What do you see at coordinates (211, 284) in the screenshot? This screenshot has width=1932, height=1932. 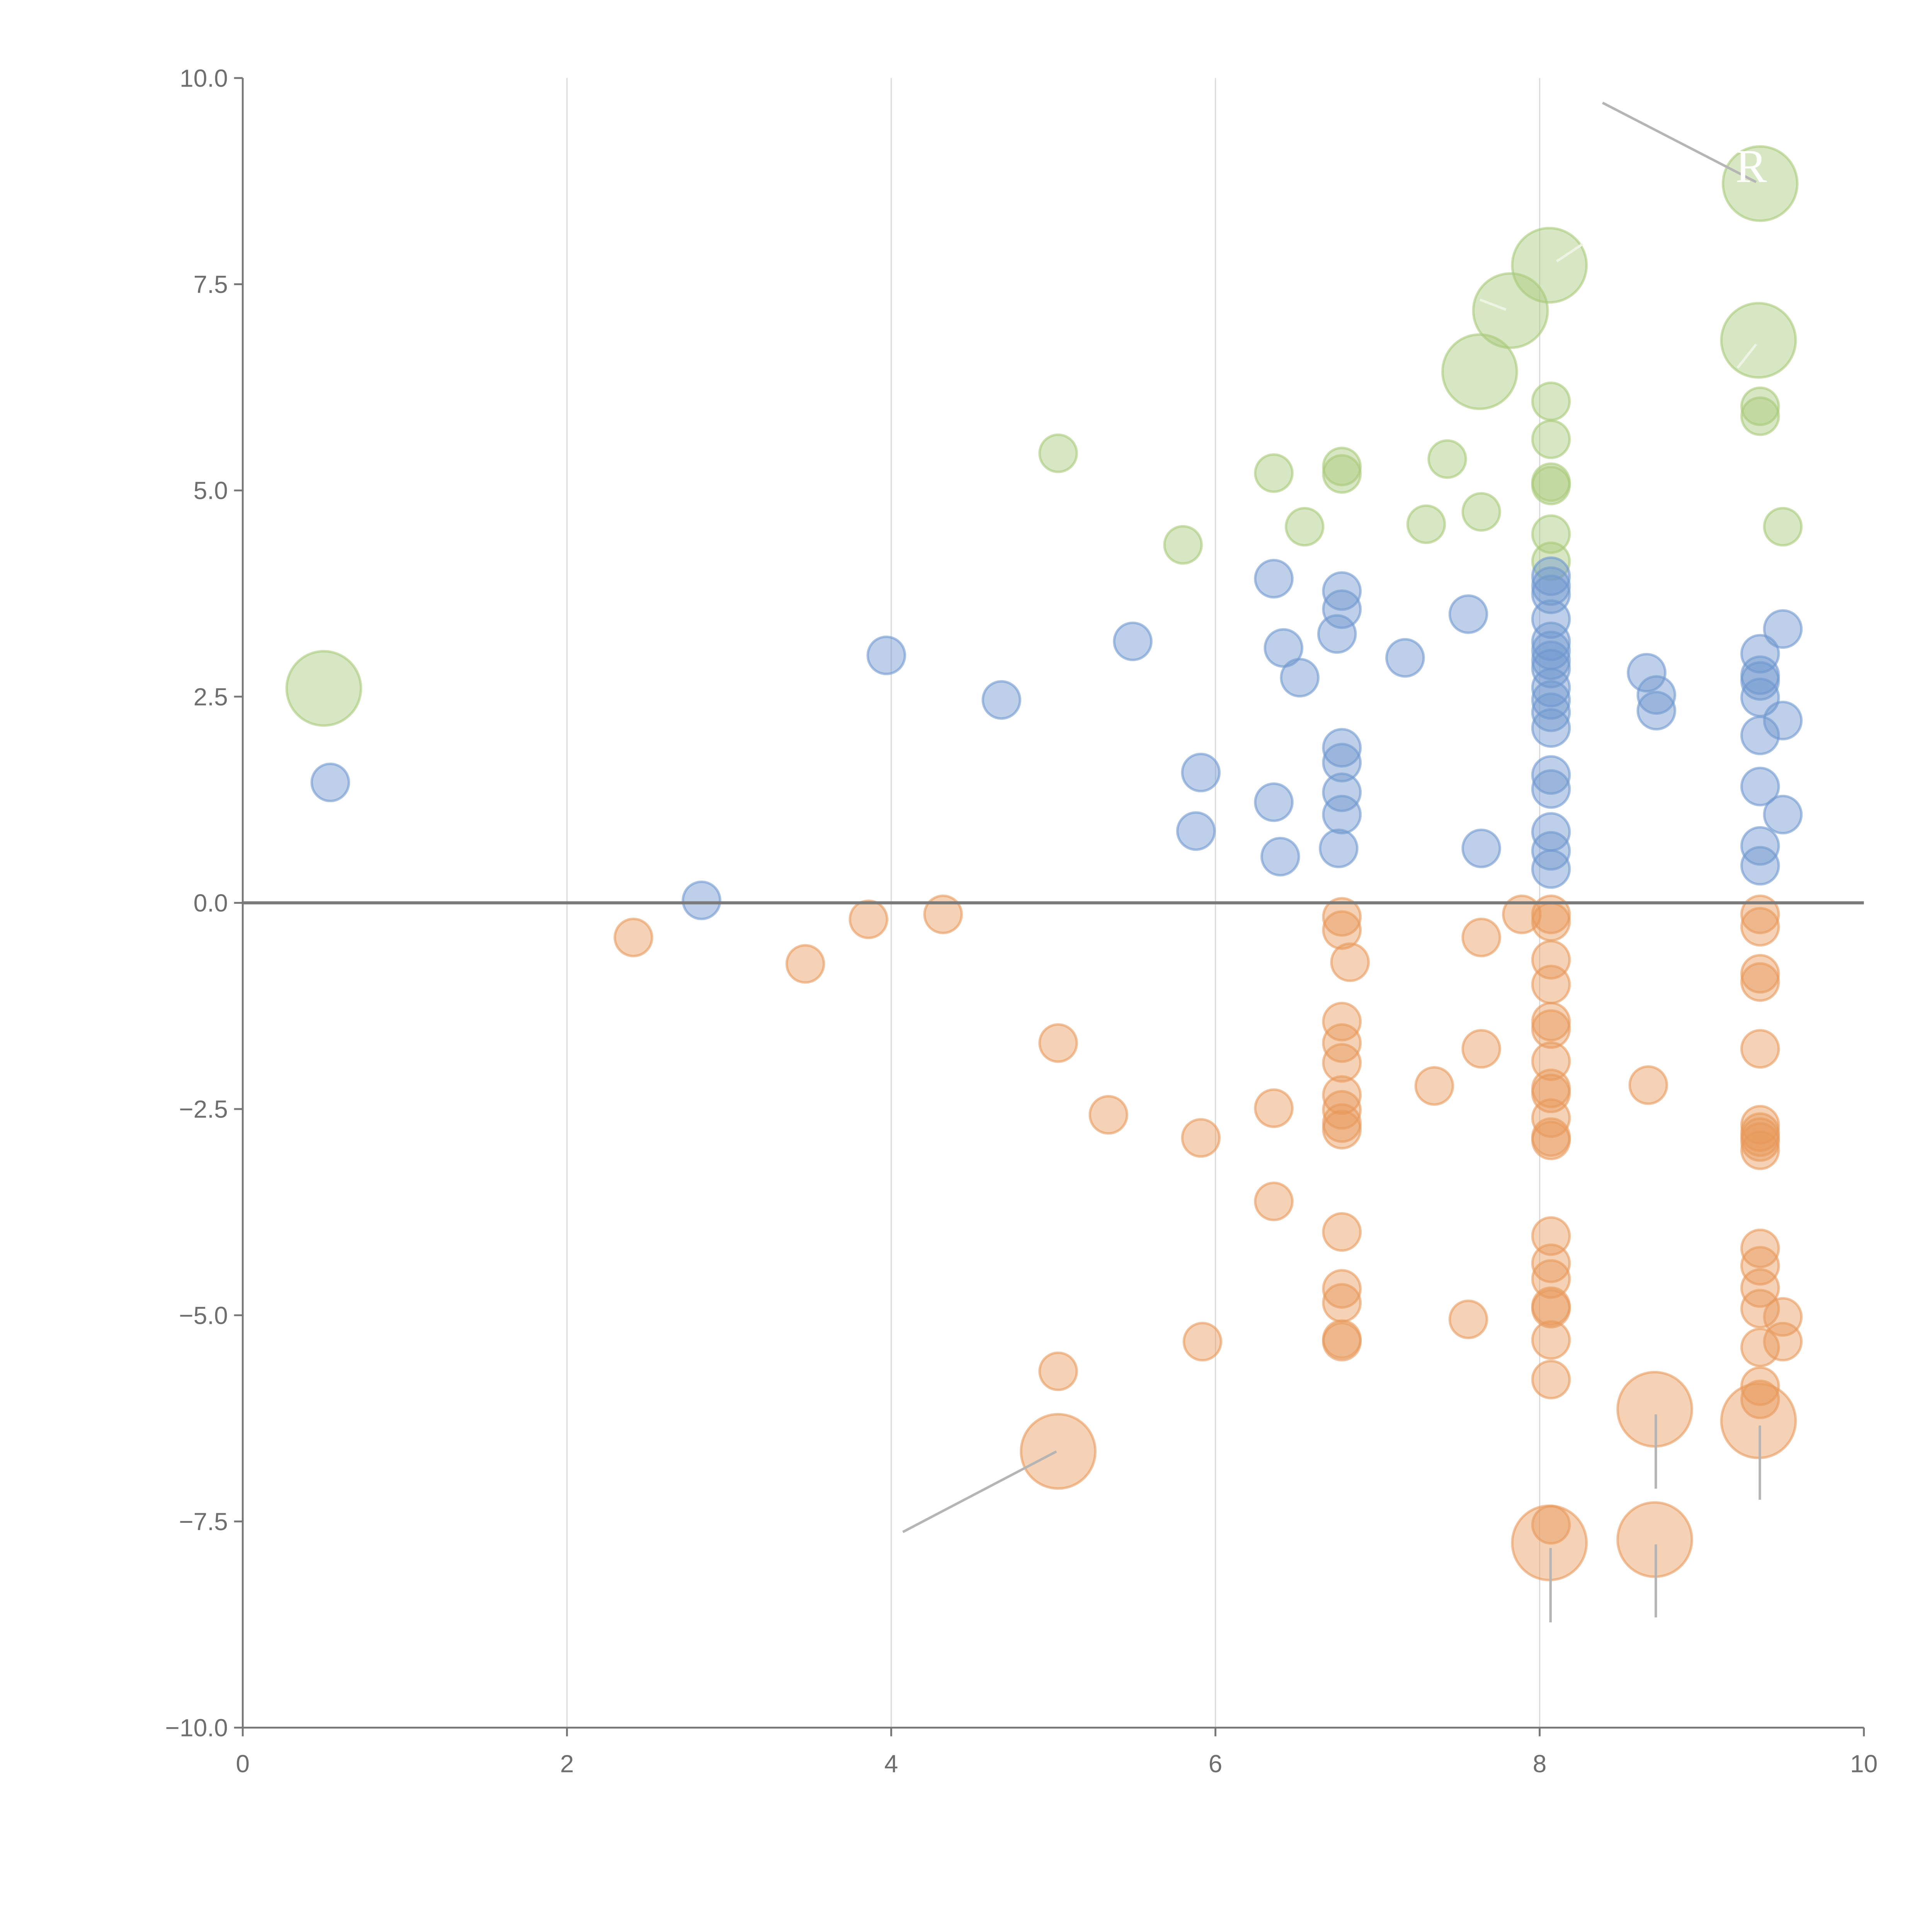 I see `y-tick-label: 7.5` at bounding box center [211, 284].